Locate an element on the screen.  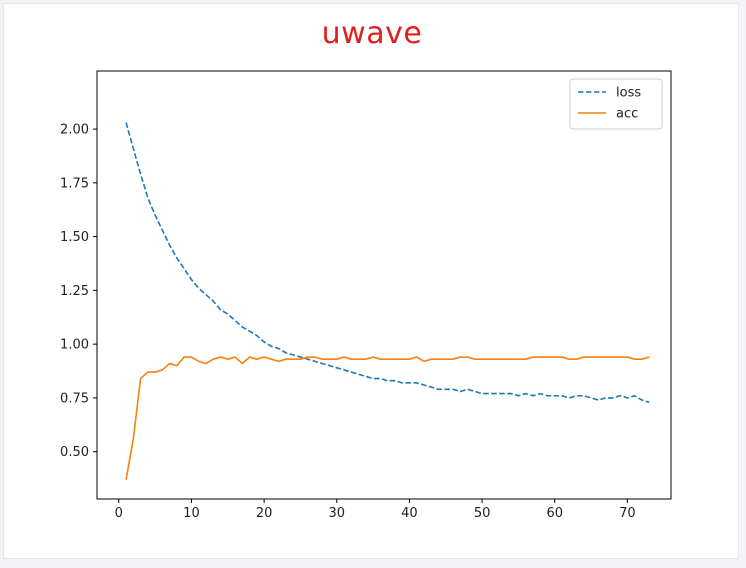
x-tick-label: 30 is located at coordinates (336, 513).